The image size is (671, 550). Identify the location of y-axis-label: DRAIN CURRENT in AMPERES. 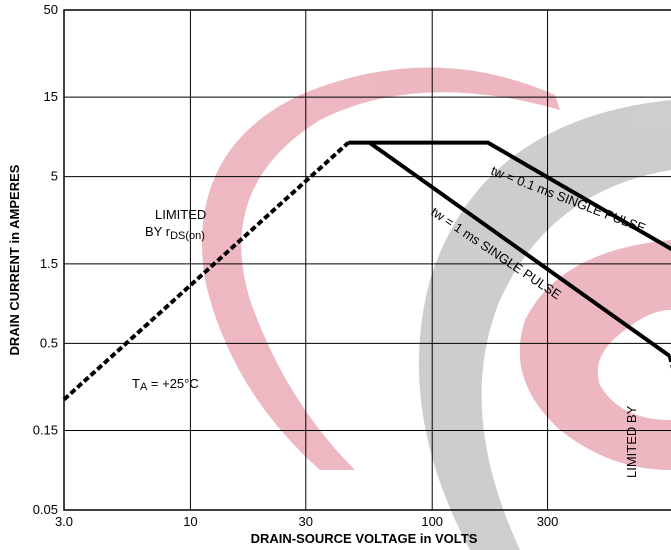
(14, 259).